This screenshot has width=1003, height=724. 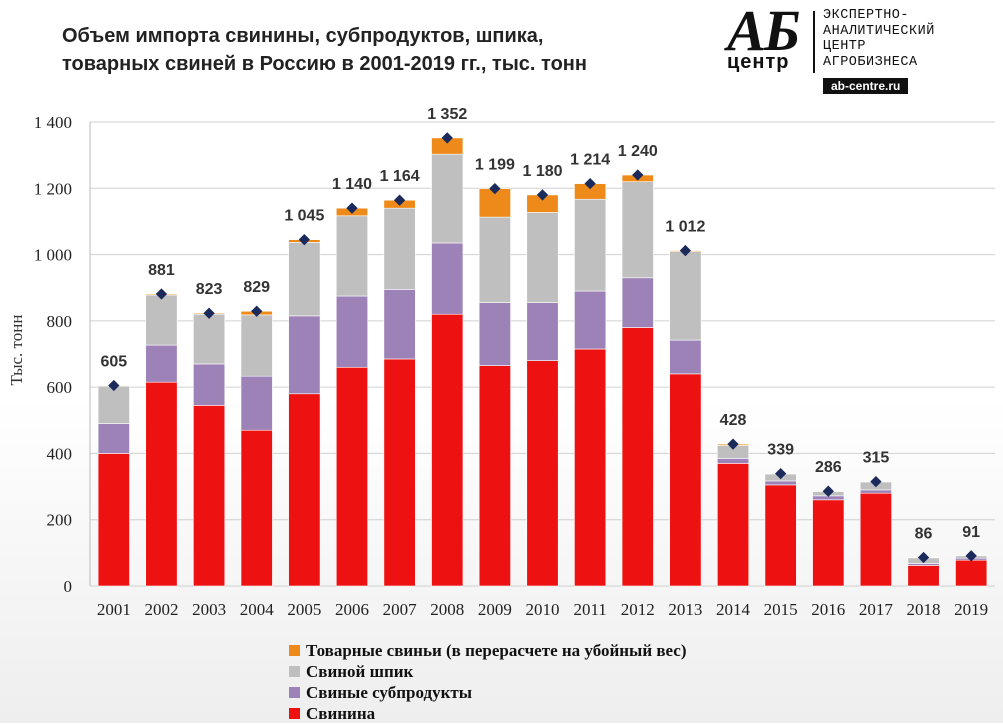 I want to click on x-tick-label: 2009, so click(x=495, y=609).